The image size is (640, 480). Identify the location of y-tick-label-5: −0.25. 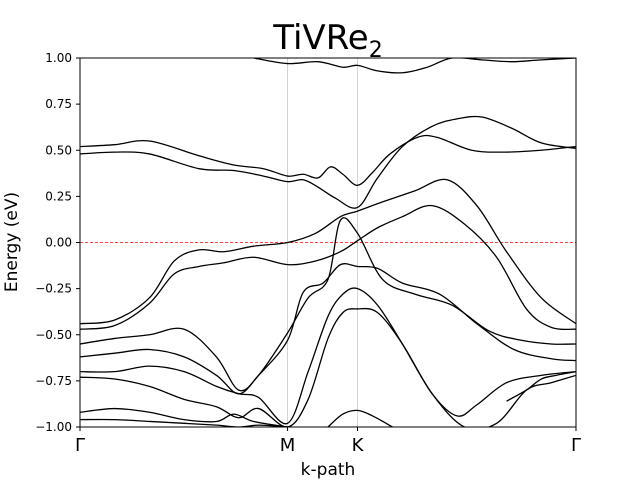
(53, 289).